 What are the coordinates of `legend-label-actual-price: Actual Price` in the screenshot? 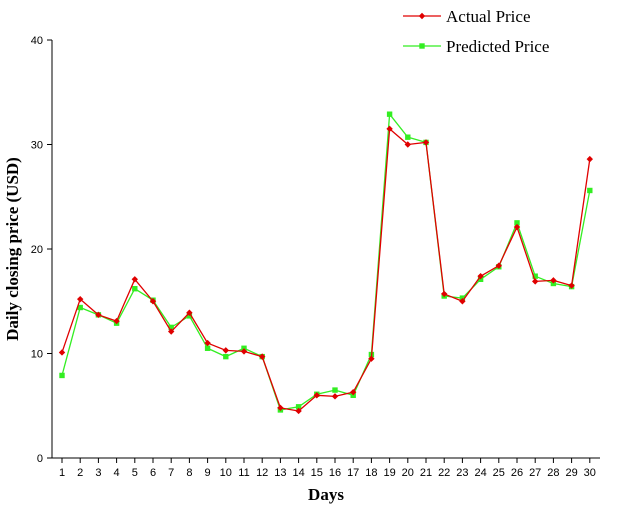 It's located at (488, 16).